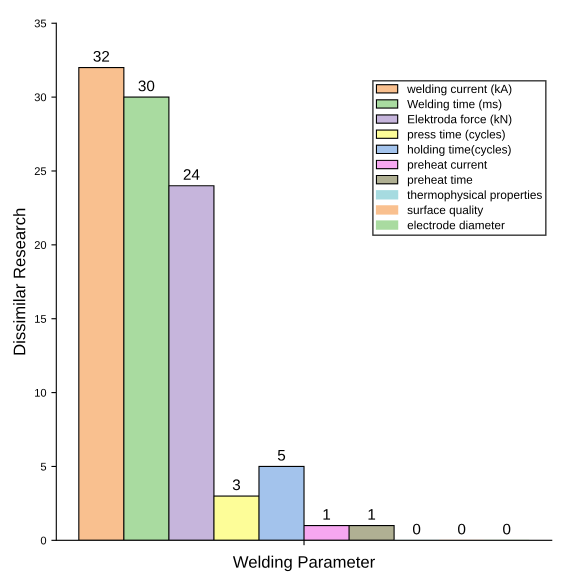 This screenshot has height=581, width=563. What do you see at coordinates (440, 180) in the screenshot?
I see `legend-label: preheat time` at bounding box center [440, 180].